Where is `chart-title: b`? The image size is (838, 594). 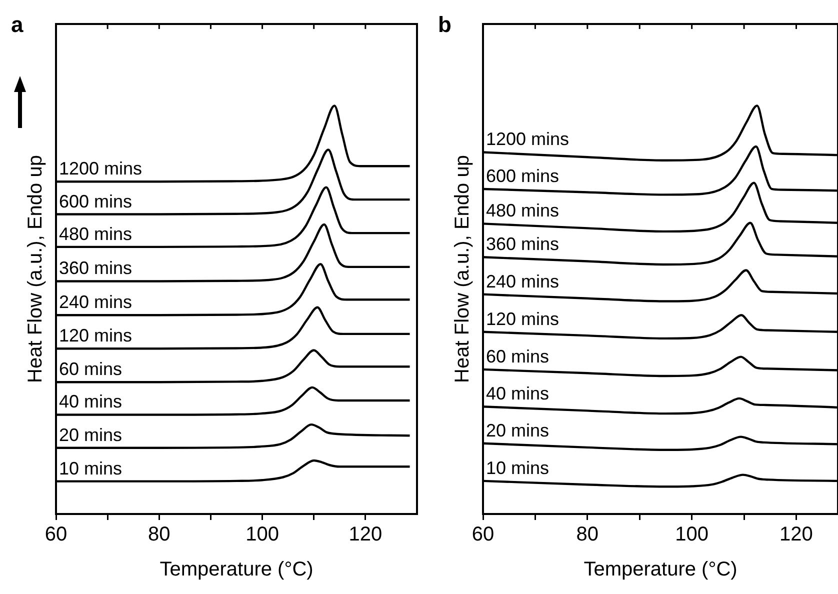
chart-title: b is located at coordinates (445, 25).